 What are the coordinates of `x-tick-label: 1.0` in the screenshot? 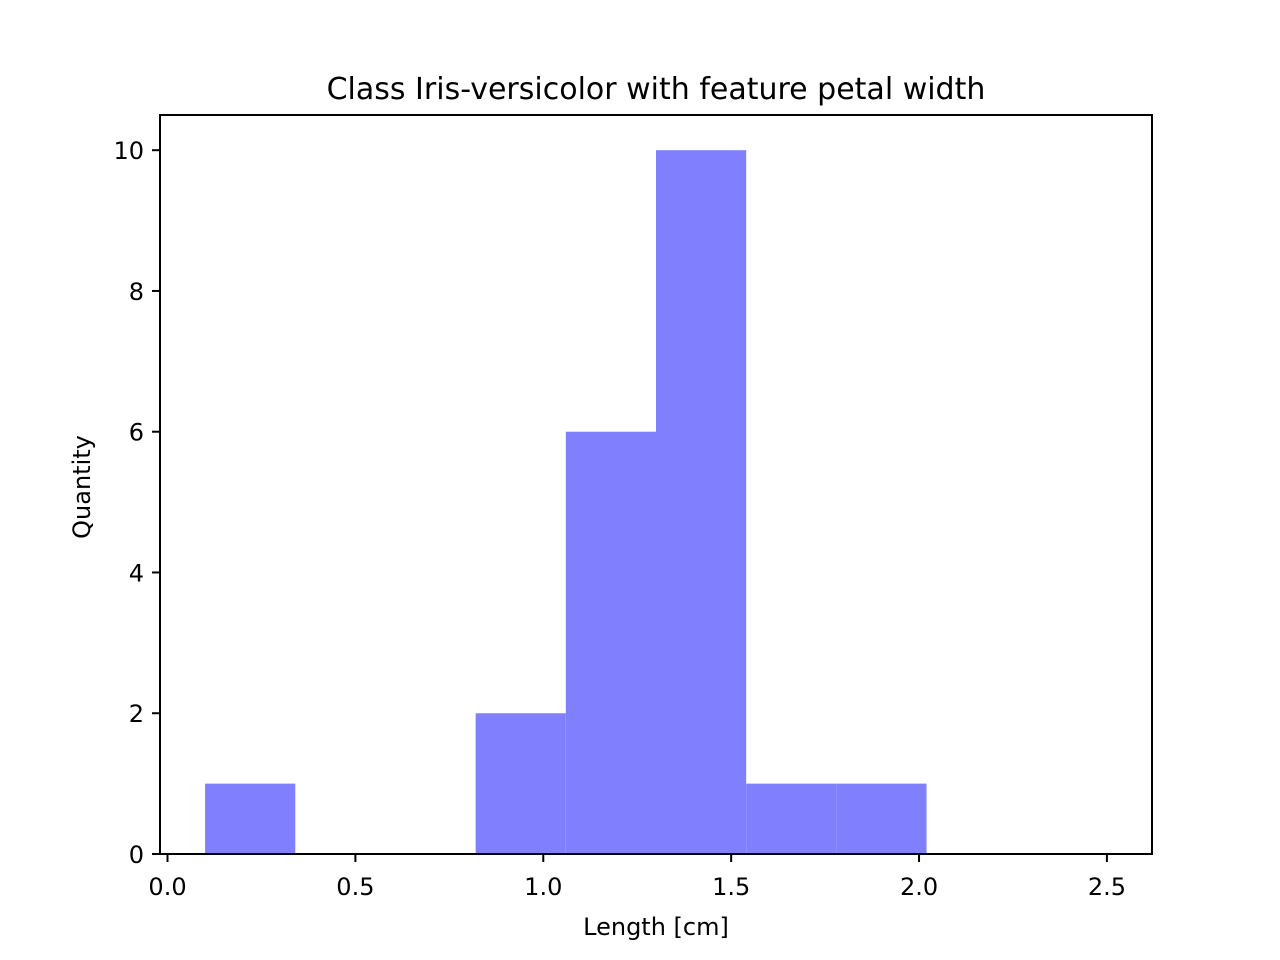 It's located at (543, 887).